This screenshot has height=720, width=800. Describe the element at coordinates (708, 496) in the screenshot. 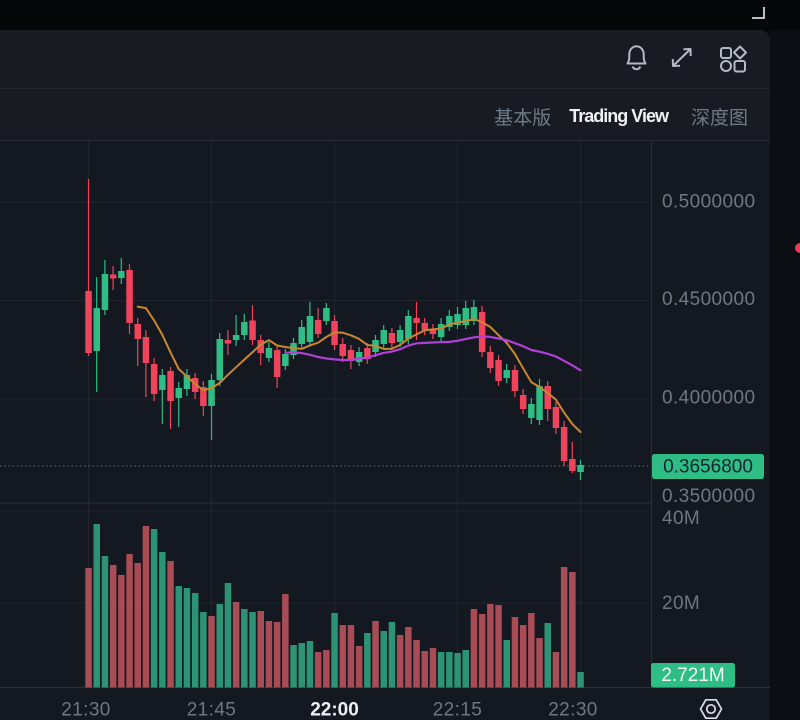

I see `svg-text: 0.3500000` at that location.